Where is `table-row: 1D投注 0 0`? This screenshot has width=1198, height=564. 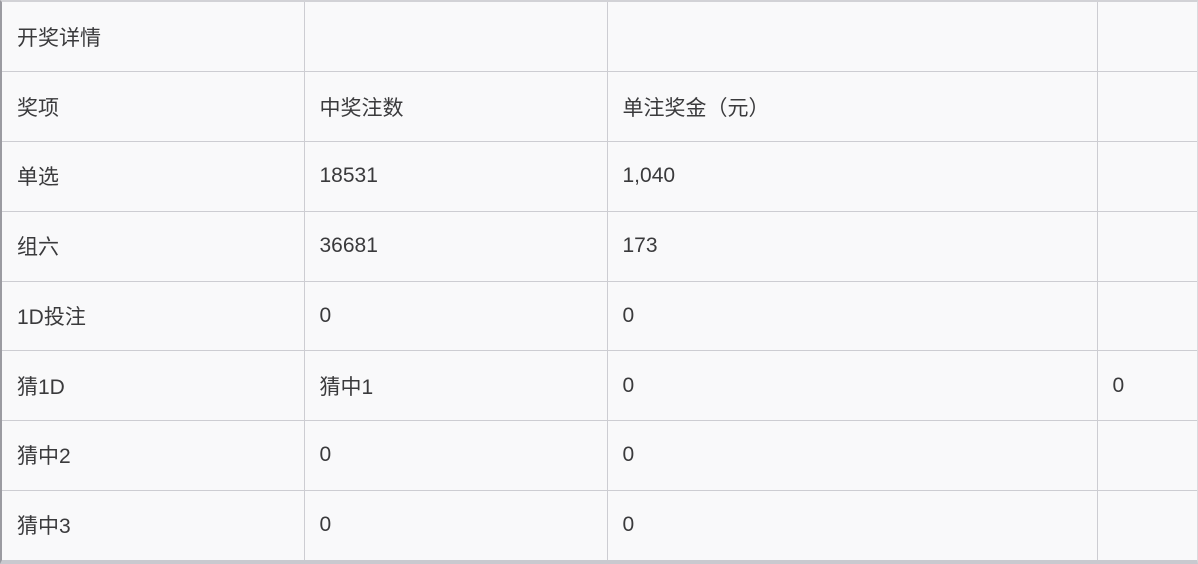 table-row: 1D投注 0 0 is located at coordinates (599, 316).